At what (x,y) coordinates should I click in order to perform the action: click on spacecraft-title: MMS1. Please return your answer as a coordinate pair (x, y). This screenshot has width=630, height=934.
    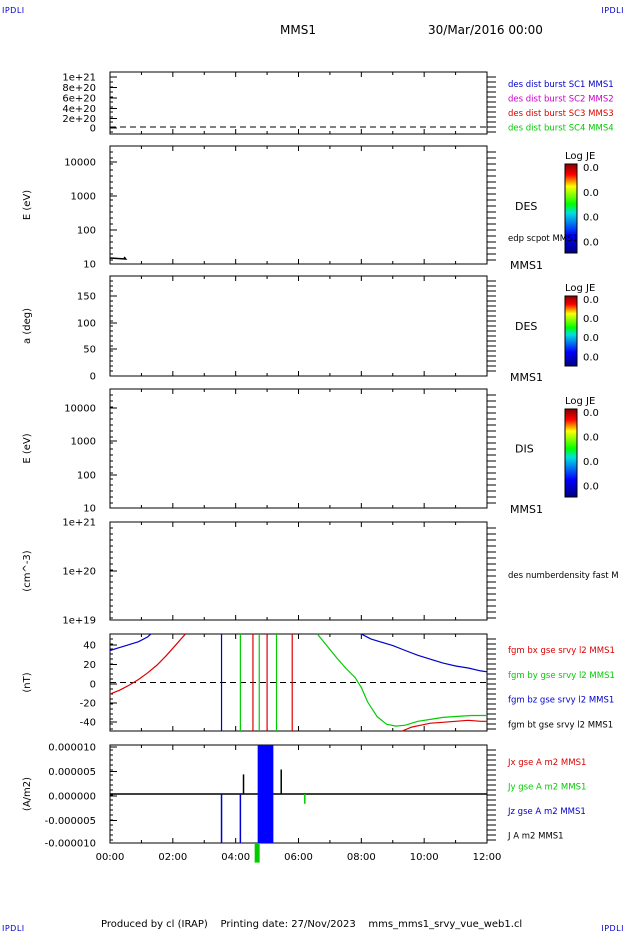
    Looking at the image, I should click on (298, 30).